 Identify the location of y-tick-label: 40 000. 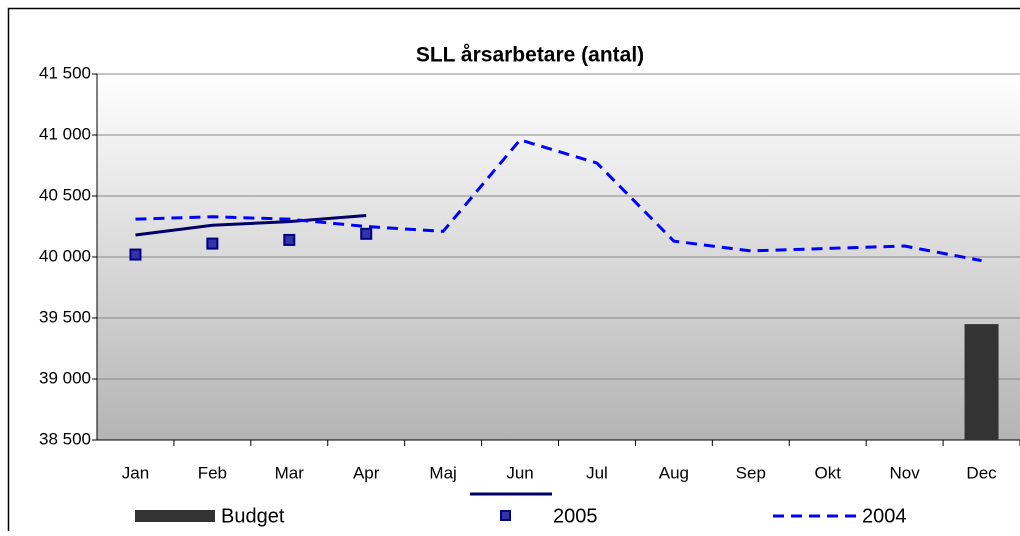
(65, 255).